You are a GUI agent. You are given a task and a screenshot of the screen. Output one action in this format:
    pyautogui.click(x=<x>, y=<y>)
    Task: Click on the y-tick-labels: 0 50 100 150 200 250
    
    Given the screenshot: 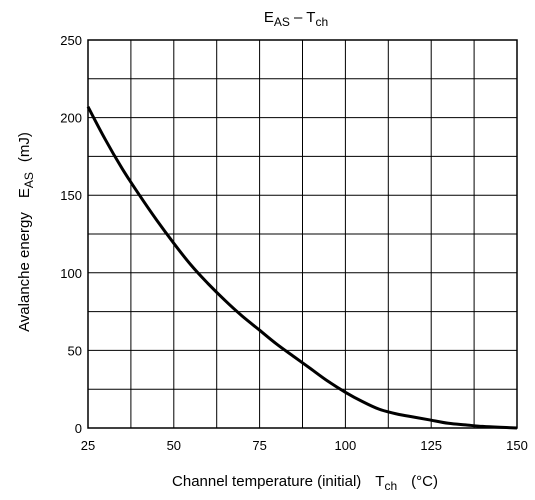 What is the action you would take?
    pyautogui.click(x=71, y=234)
    